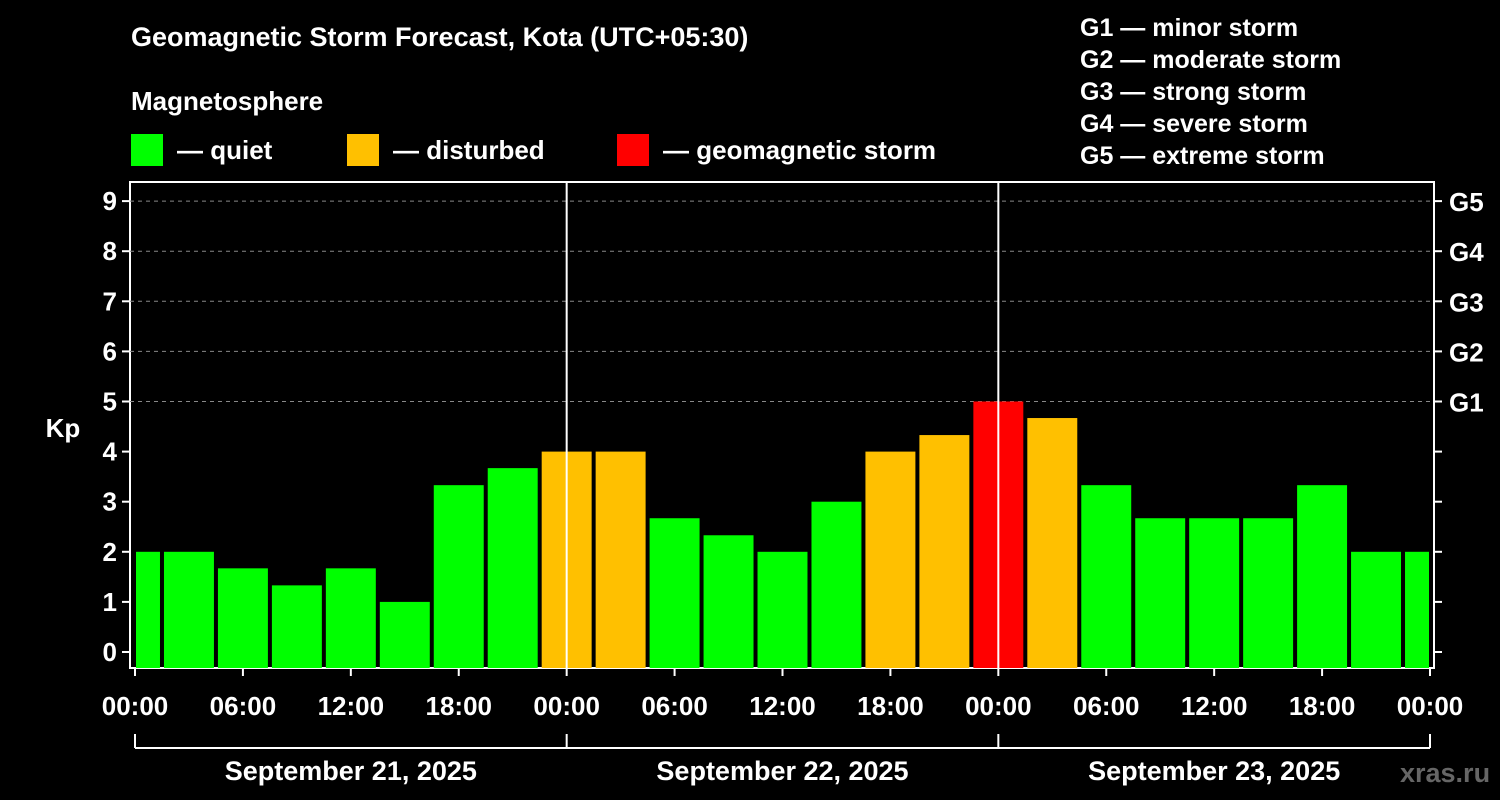  I want to click on x-tick-label-3: 18:00, so click(459, 706).